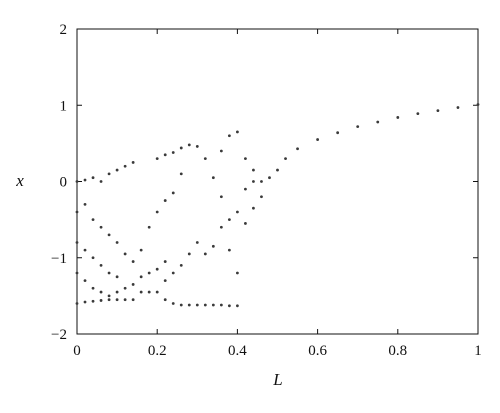 This screenshot has width=500, height=413. What do you see at coordinates (397, 351) in the screenshot?
I see `x-tick-label: 0.8` at bounding box center [397, 351].